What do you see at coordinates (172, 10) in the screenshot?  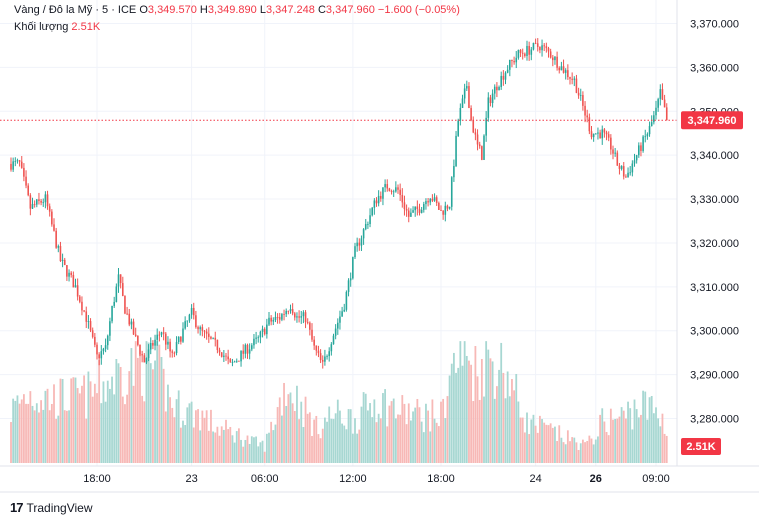 I see `open-value: 3,349.570` at bounding box center [172, 10].